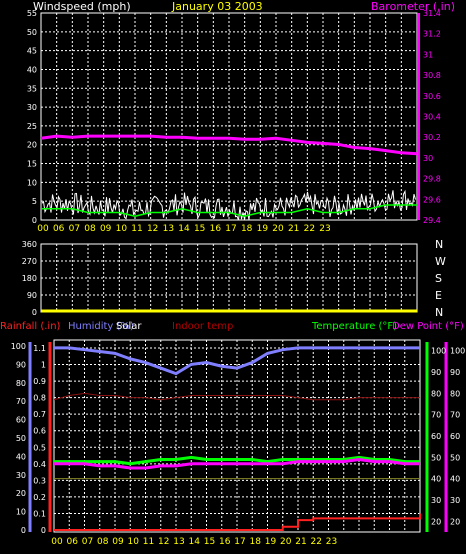 The width and height of the screenshot is (466, 554). Describe the element at coordinates (455, 415) in the screenshot. I see `dewpoint-tick-label: 70` at that location.